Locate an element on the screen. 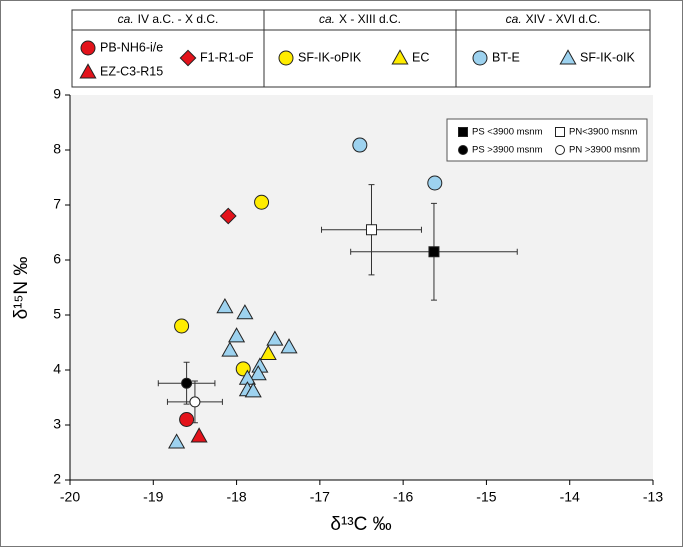  legend-label: PS <3900 msnm is located at coordinates (507, 132).